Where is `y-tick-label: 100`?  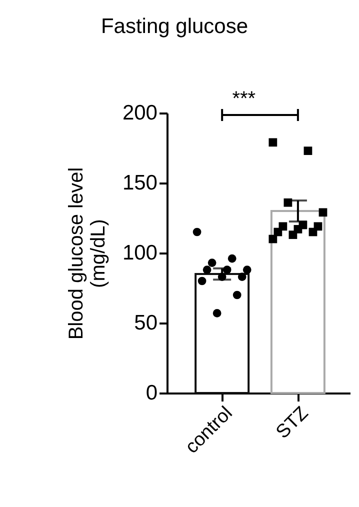
y-tick-label: 100 is located at coordinates (140, 253).